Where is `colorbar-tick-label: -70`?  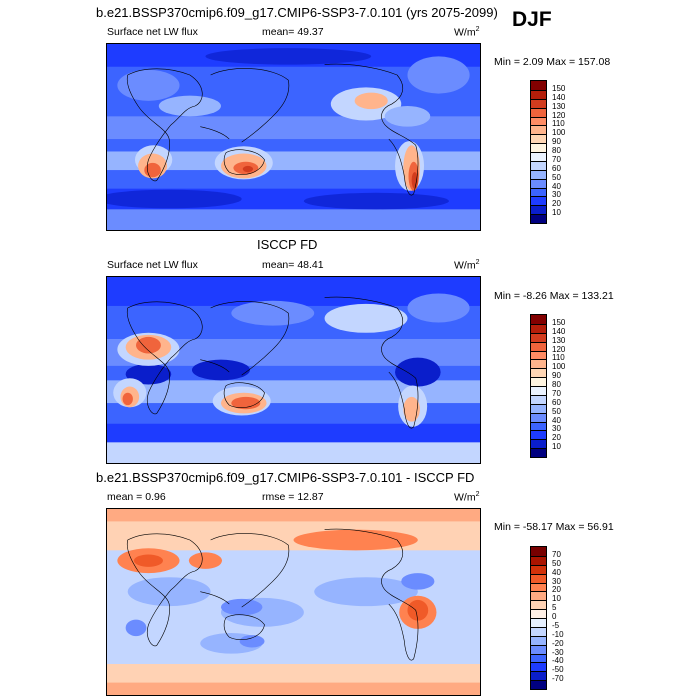 colorbar-tick-label: -70 is located at coordinates (558, 679).